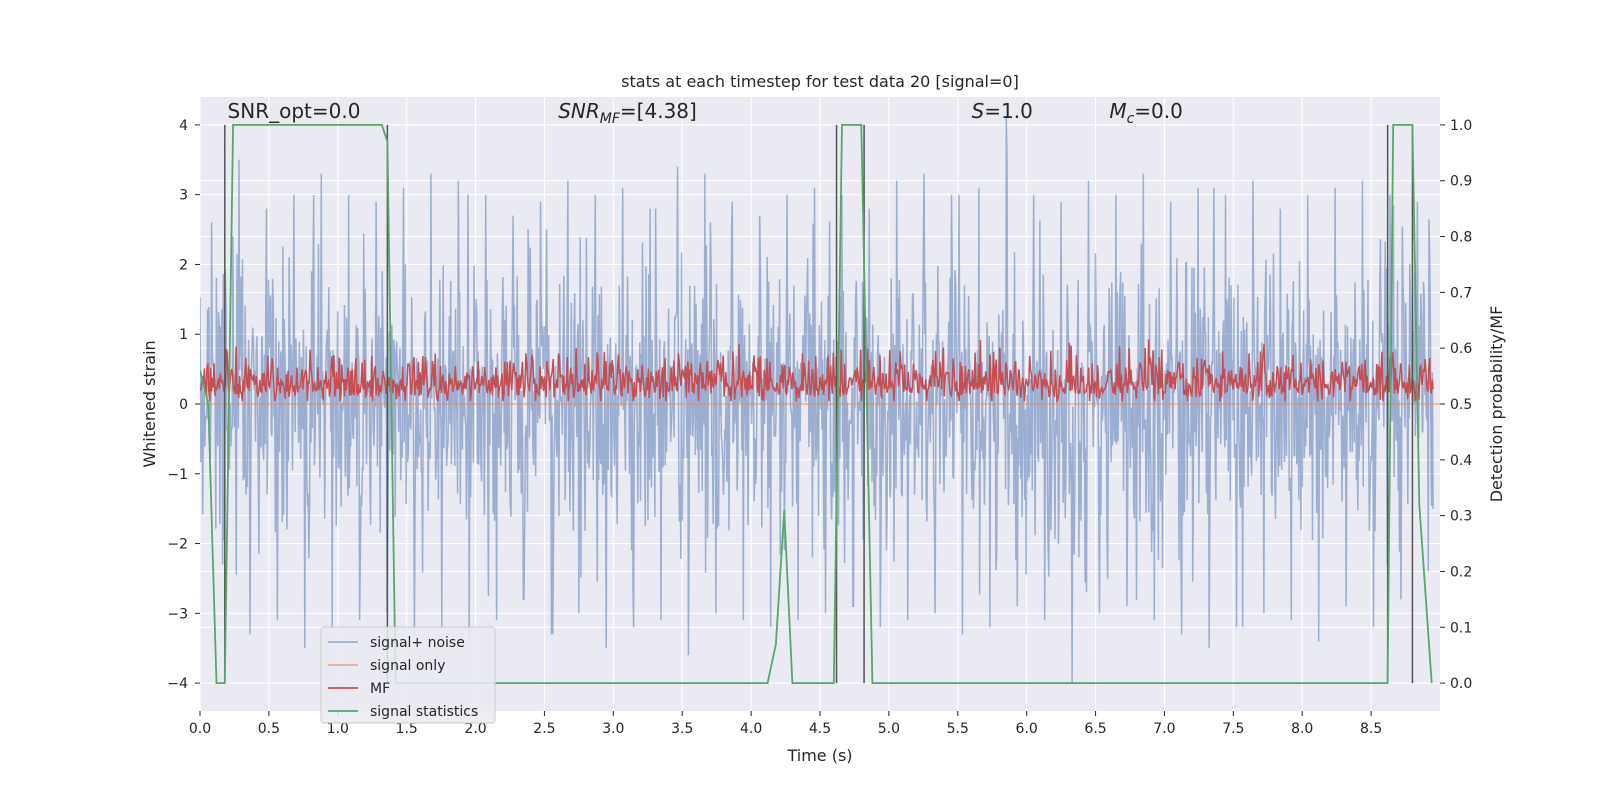  What do you see at coordinates (183, 196) in the screenshot?
I see `y-tick-label: 3` at bounding box center [183, 196].